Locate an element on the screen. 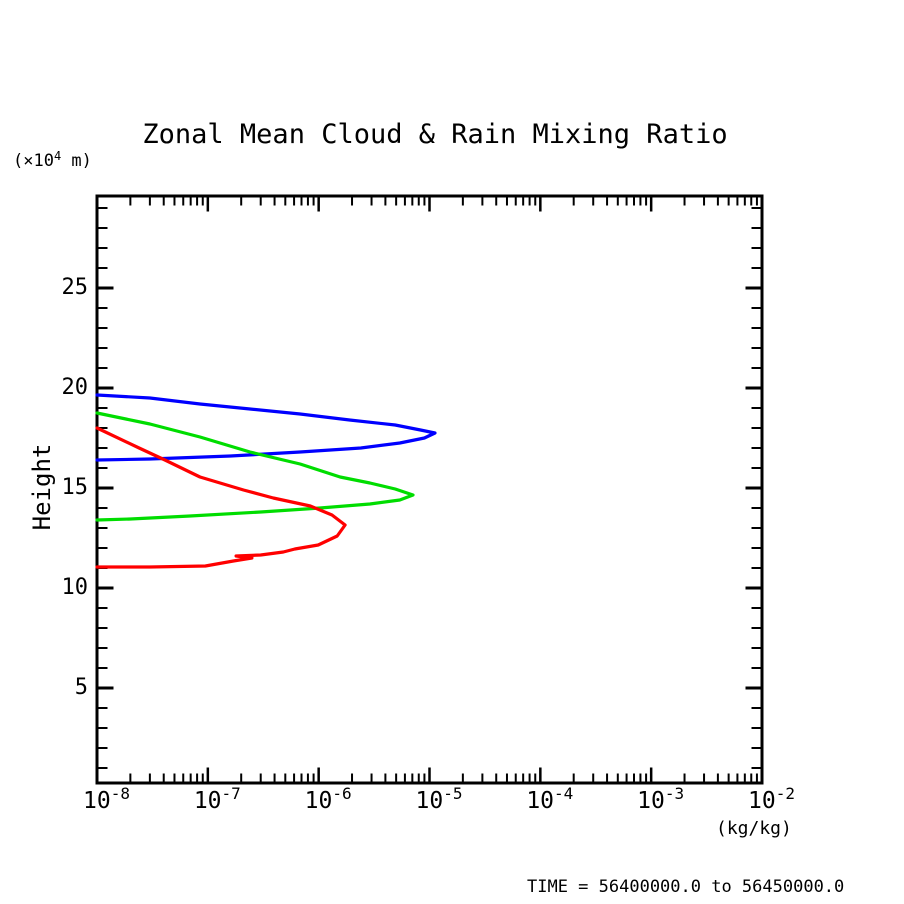 The height and width of the screenshot is (904, 904). x-tick-label: 10⁻⁸ is located at coordinates (106, 800).